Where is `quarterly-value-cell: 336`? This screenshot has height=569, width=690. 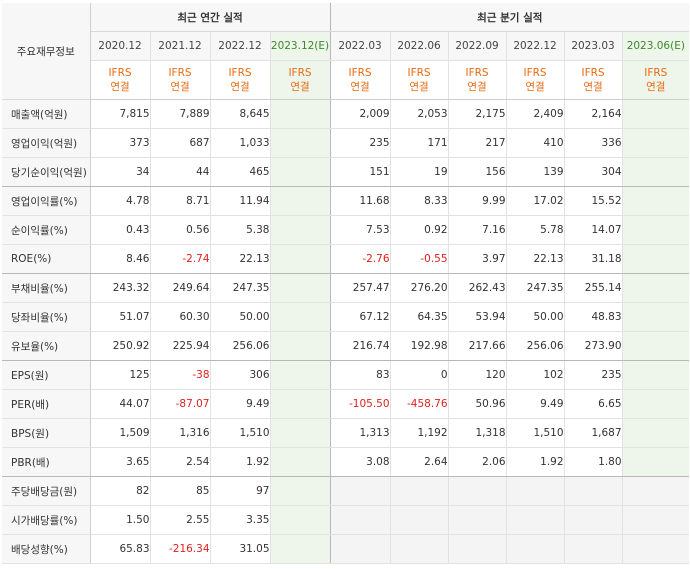
quarterly-value-cell: 336 is located at coordinates (593, 143).